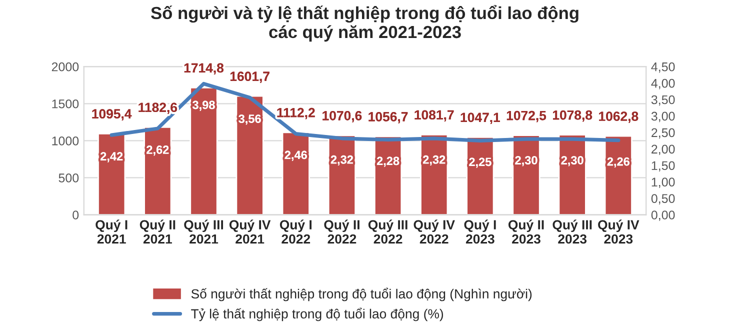 The height and width of the screenshot is (333, 730). I want to click on data-label: 1078,8, so click(572, 116).